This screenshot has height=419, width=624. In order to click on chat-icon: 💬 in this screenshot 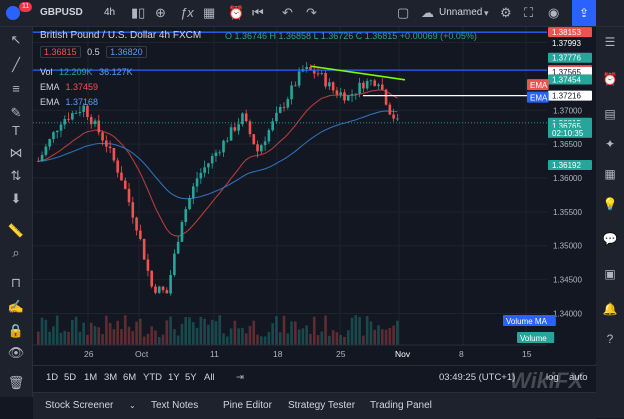, I will do `click(610, 239)`.